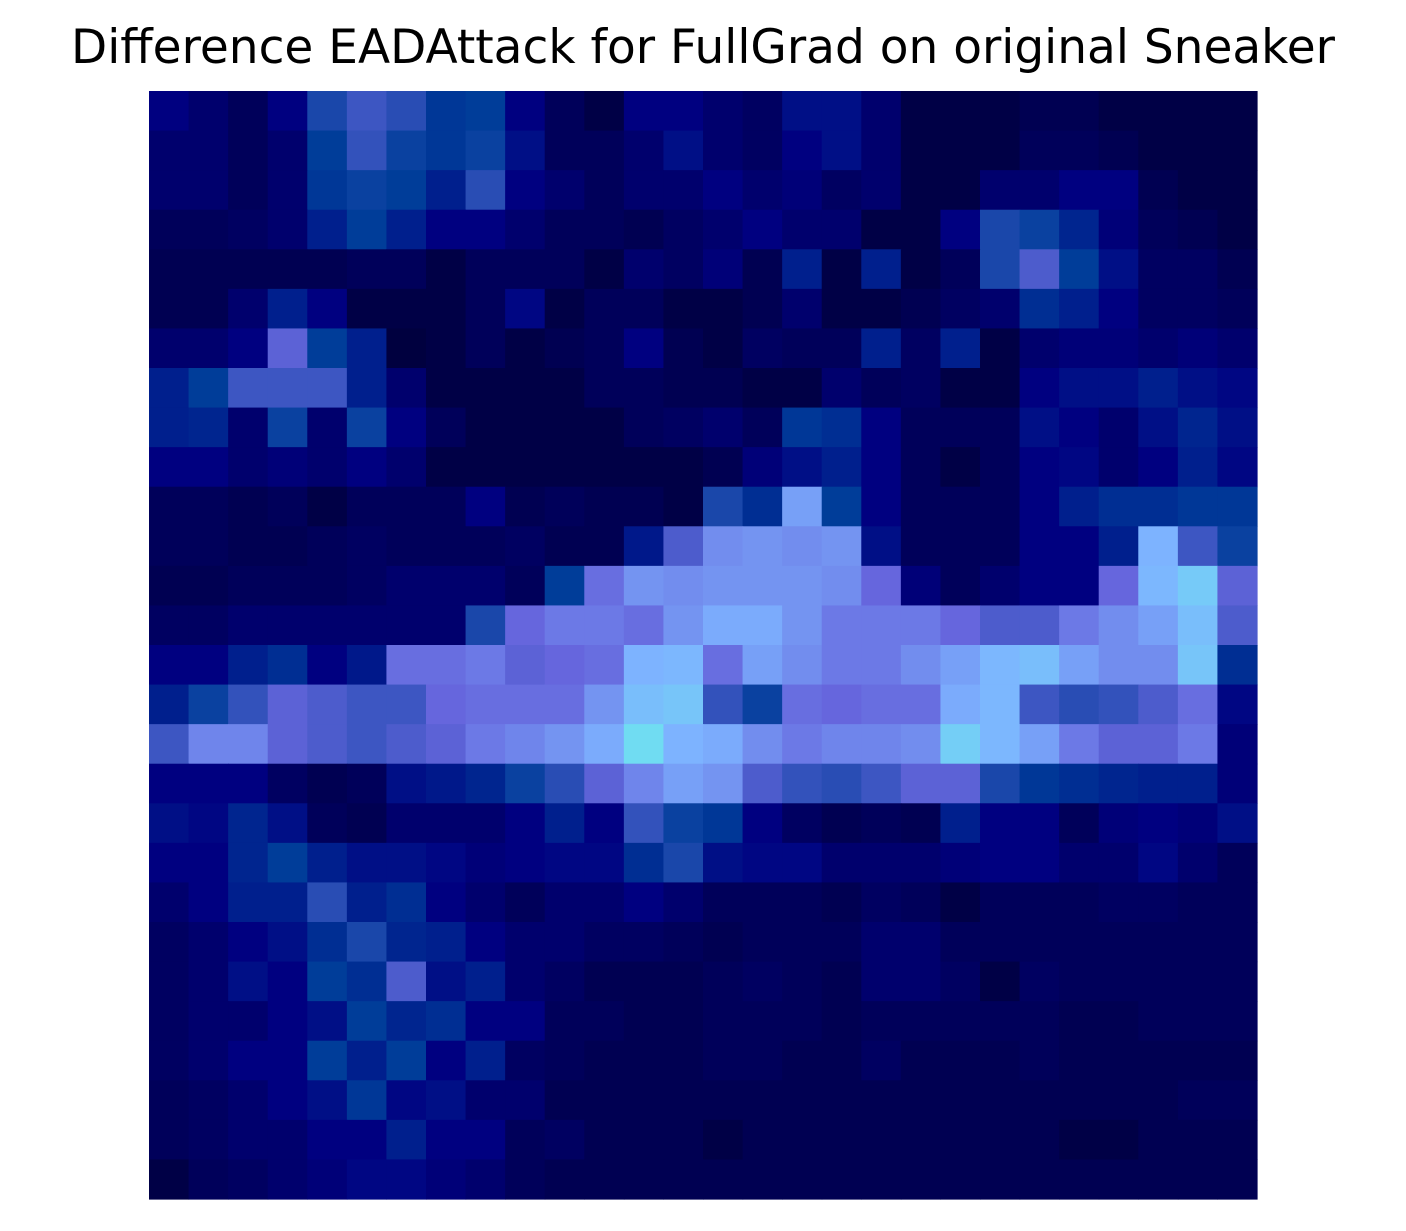 The height and width of the screenshot is (1231, 1406). What do you see at coordinates (208, 150) in the screenshot?
I see `heatmap-cell-r1-c1` at bounding box center [208, 150].